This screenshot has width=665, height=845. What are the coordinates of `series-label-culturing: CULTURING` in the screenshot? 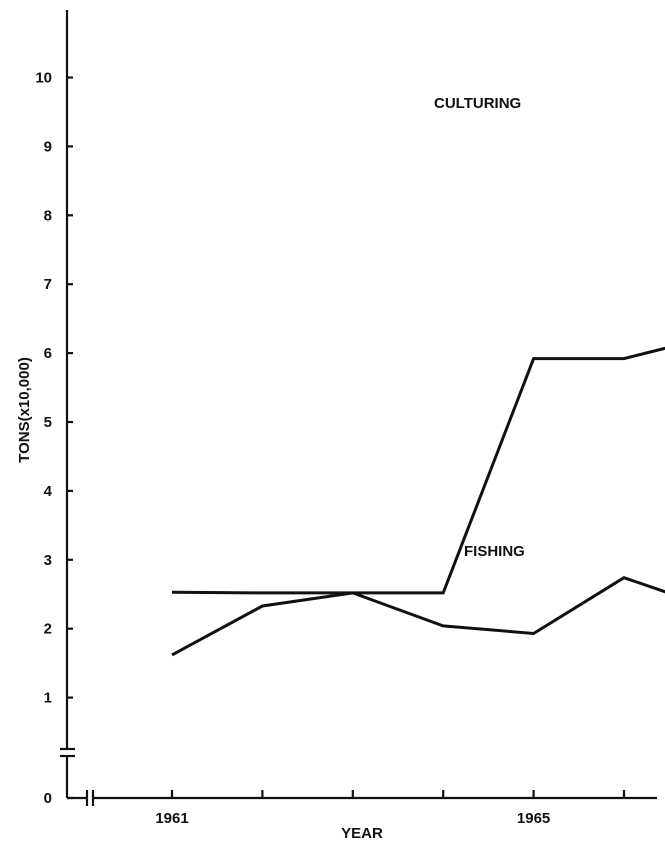 It's located at (477, 103).